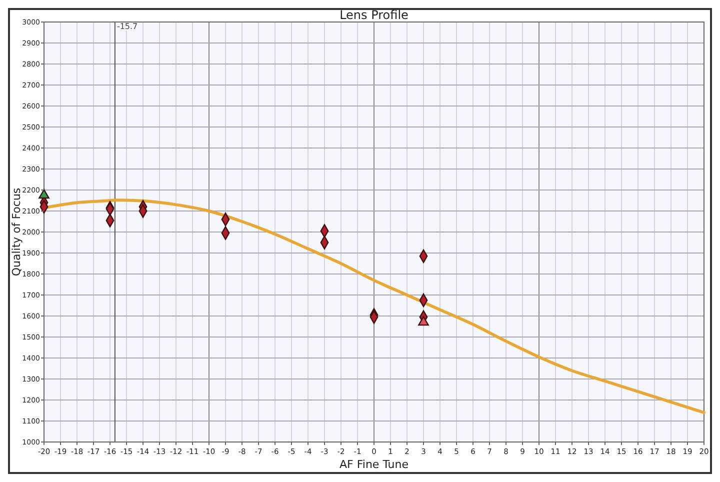 The height and width of the screenshot is (482, 720). I want to click on x-axis-title: AF Fine Tune, so click(374, 464).